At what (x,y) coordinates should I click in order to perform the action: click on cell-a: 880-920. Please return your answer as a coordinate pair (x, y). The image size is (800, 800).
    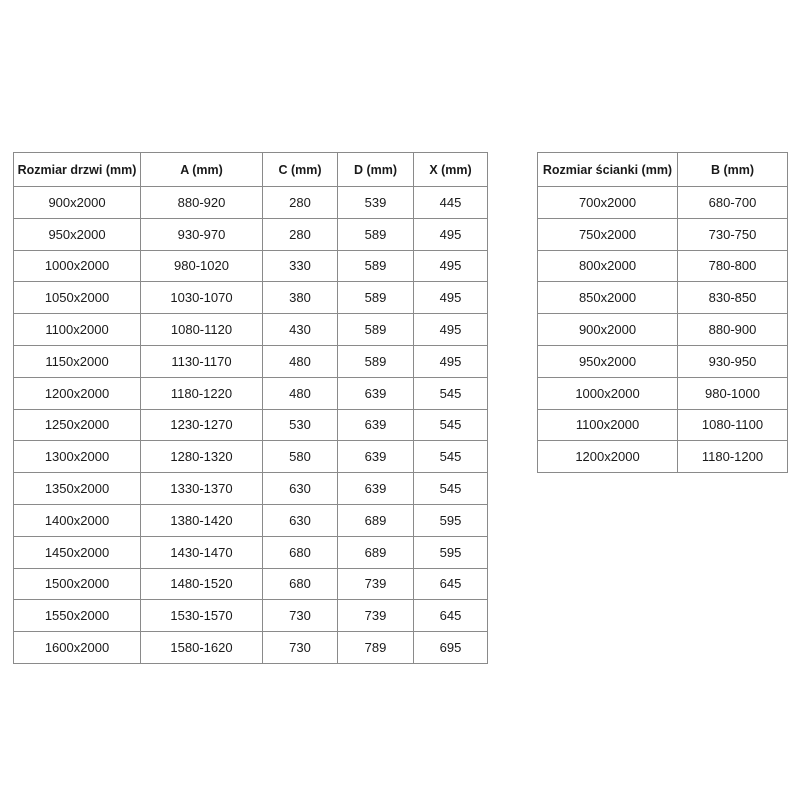
    Looking at the image, I should click on (201, 202).